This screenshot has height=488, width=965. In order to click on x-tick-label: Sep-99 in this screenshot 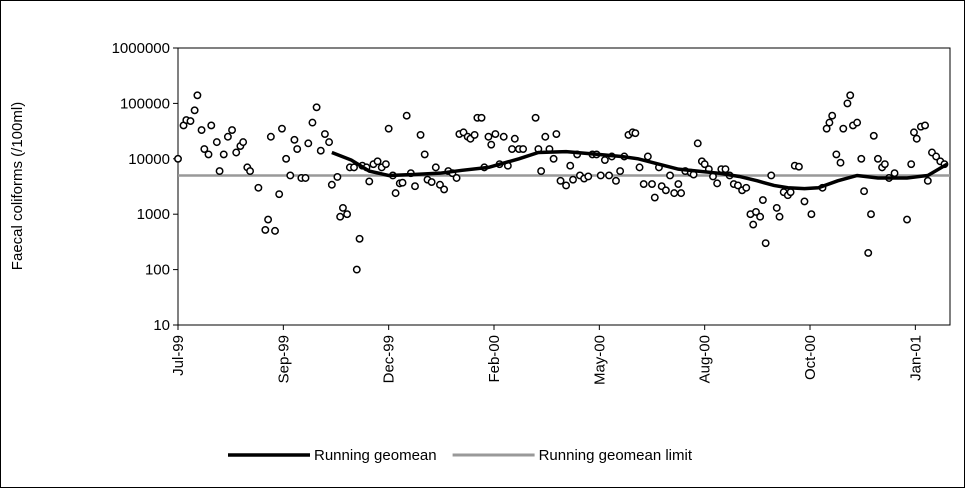, I will do `click(283, 359)`.